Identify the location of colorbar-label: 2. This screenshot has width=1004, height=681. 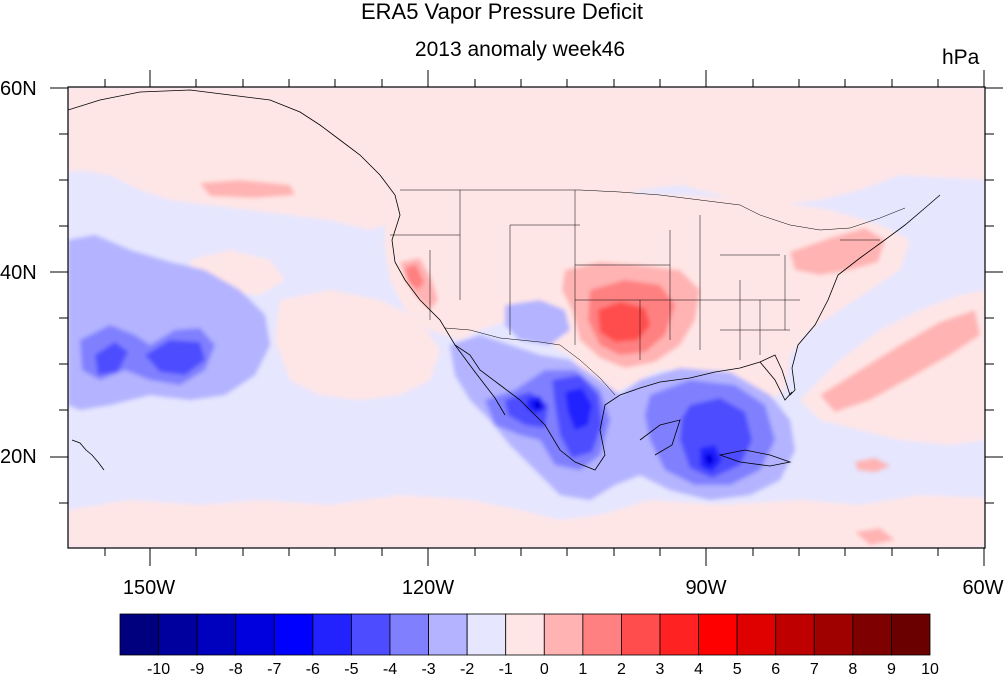
(621, 669).